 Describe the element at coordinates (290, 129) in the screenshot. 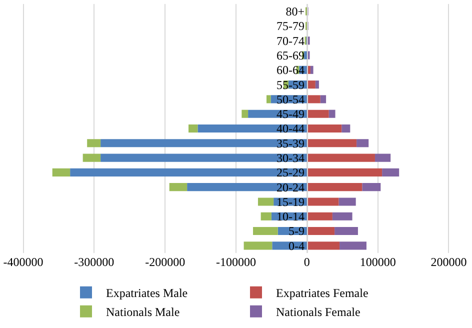

I see `y-tick-label: 40-44` at that location.